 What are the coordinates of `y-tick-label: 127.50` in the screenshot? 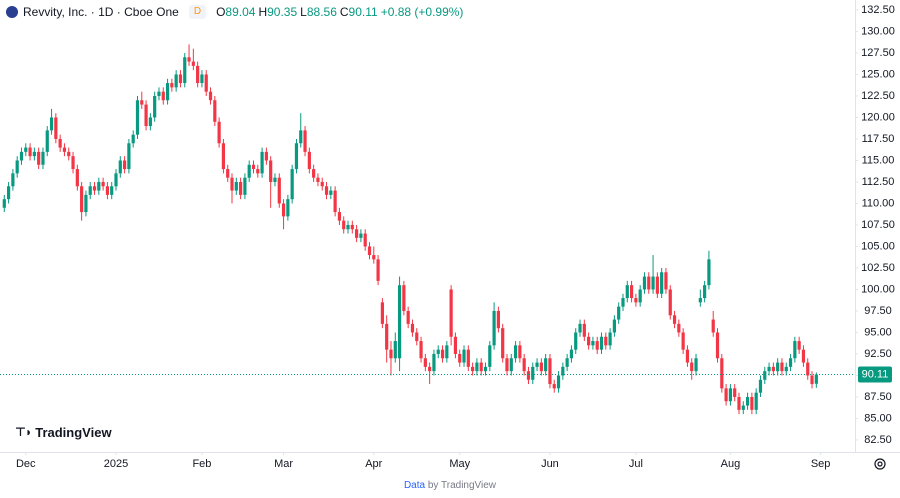 It's located at (878, 53).